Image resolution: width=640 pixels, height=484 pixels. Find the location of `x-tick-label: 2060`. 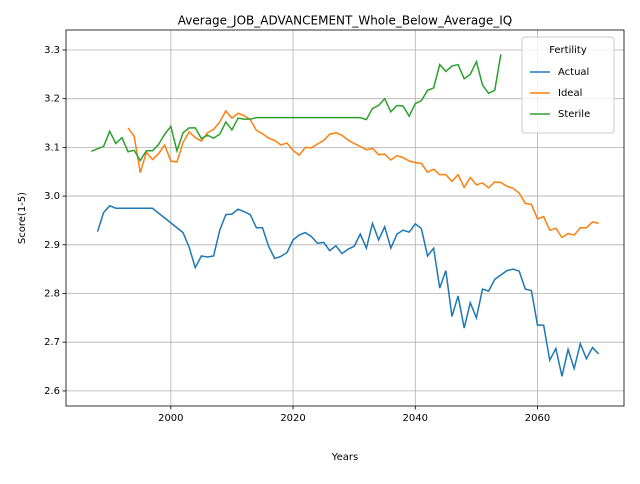

x-tick-label: 2060 is located at coordinates (537, 418).